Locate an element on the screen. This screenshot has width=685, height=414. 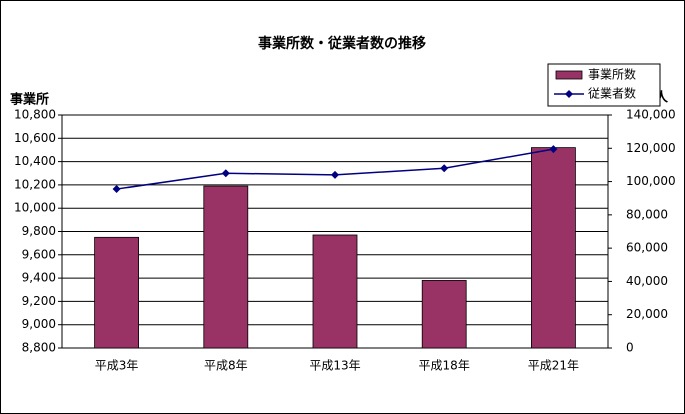
y-tick-label: 10,600 is located at coordinates (35, 138).